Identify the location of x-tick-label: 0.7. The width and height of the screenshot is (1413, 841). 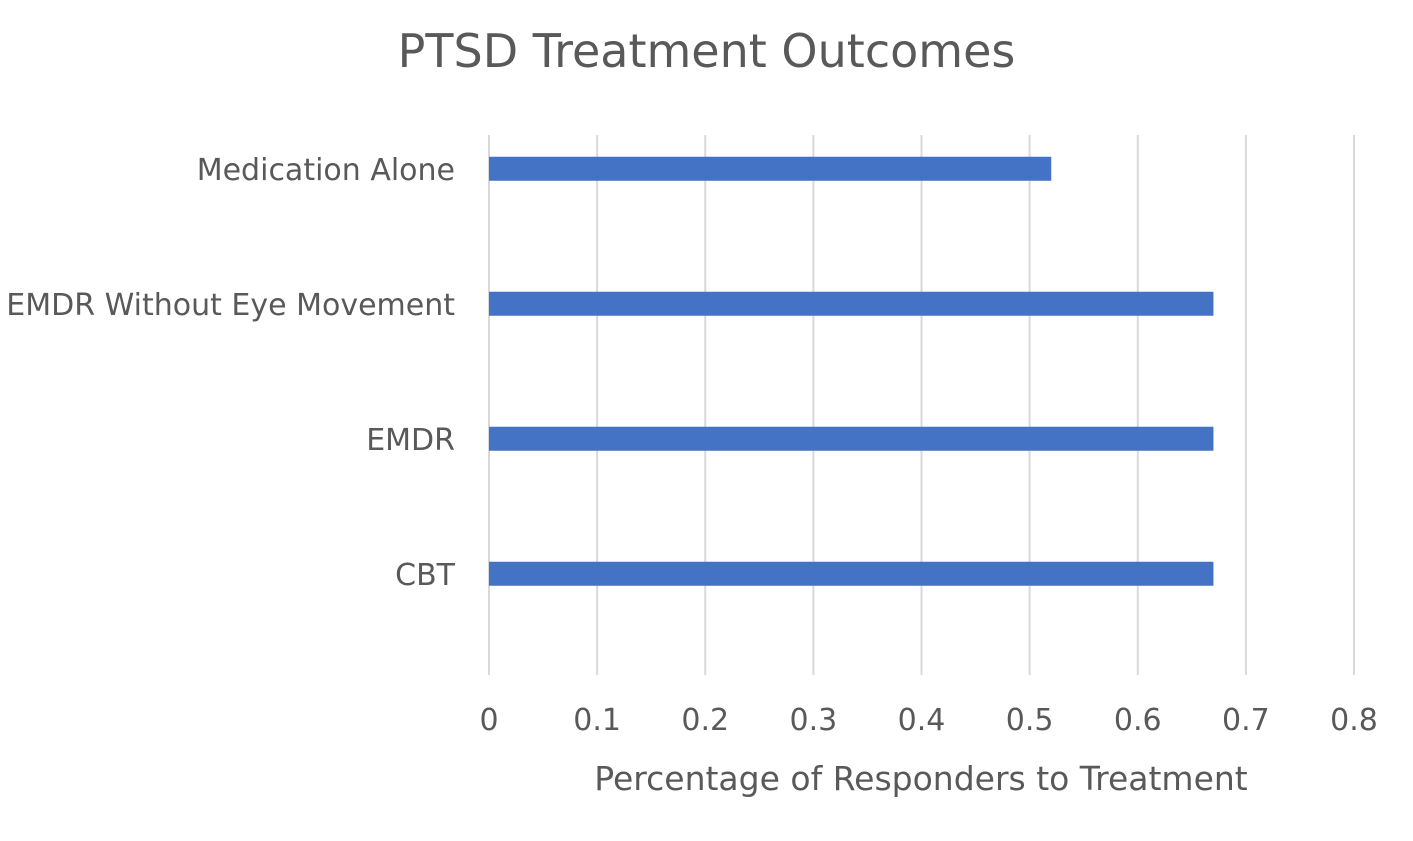
(1246, 720).